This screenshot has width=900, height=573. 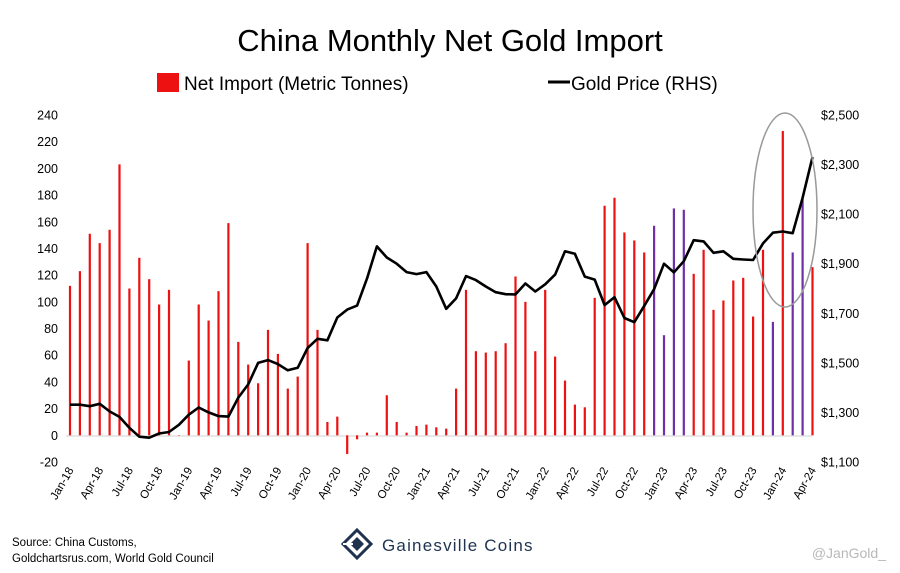 I want to click on legend-bars-swatch, so click(x=168, y=82).